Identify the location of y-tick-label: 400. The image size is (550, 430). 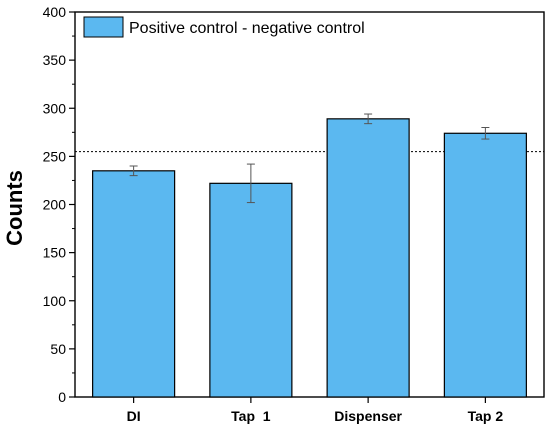
(55, 12).